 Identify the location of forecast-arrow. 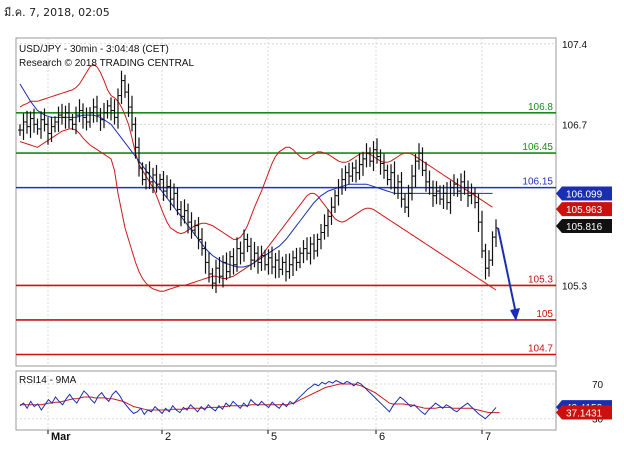
(508, 274).